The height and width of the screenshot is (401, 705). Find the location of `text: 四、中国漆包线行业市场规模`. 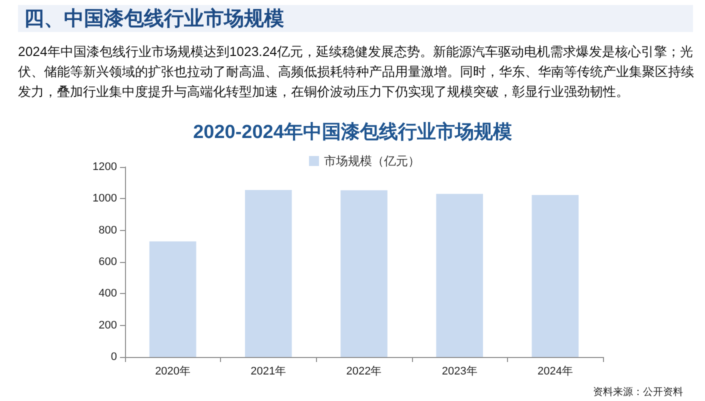

text: 四、中国漆包线行业市场规模 is located at coordinates (154, 19).